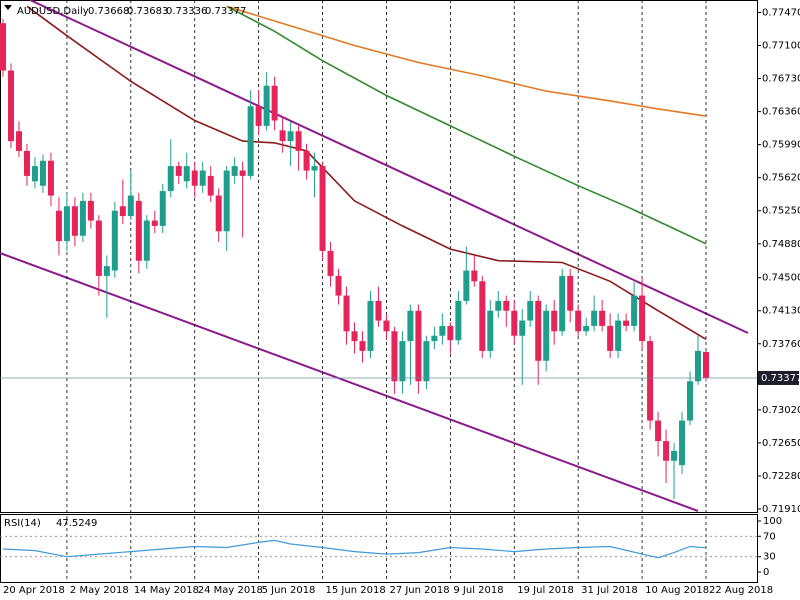  What do you see at coordinates (781, 278) in the screenshot?
I see `y-tick-label: 0.74500` at bounding box center [781, 278].